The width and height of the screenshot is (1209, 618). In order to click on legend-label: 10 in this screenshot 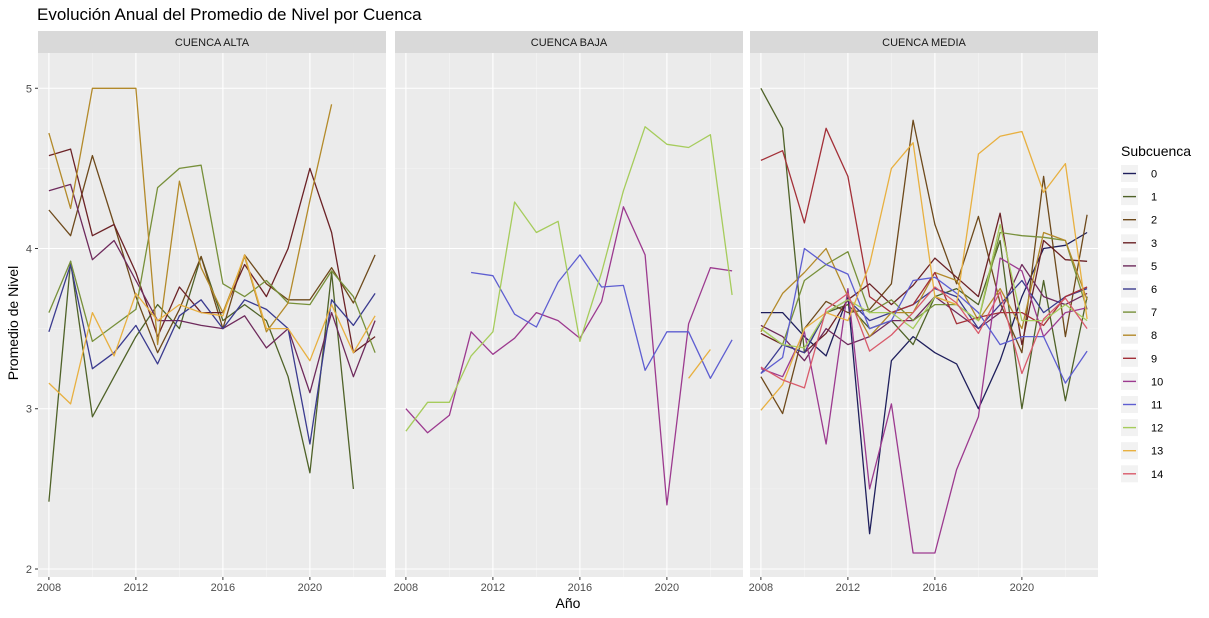, I will do `click(1157, 382)`.